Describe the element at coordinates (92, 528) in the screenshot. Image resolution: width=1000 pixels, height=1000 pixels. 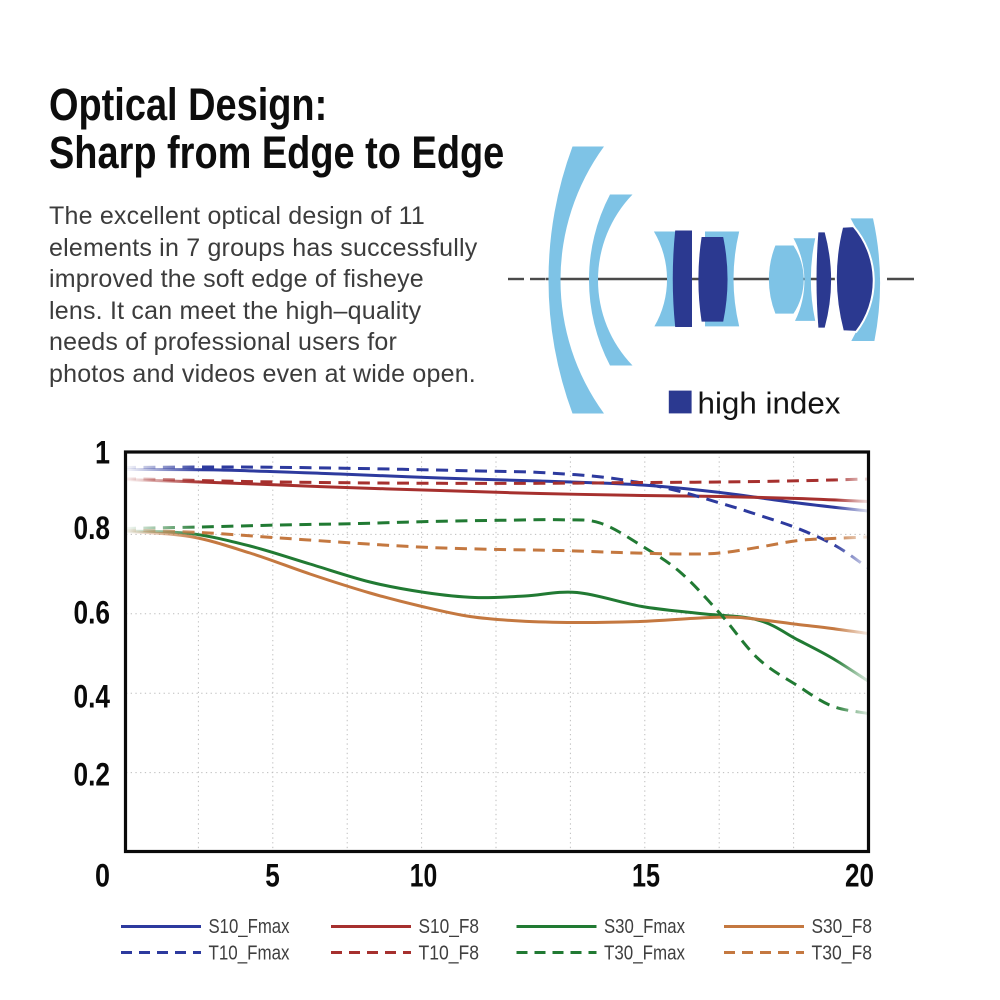
I see `svg-text: 0.8` at that location.